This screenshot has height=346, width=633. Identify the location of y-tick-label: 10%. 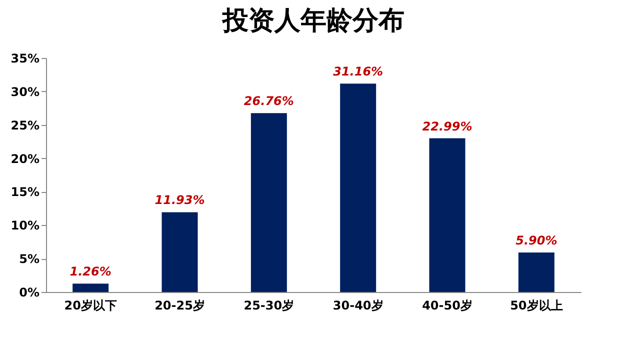
(25, 225).